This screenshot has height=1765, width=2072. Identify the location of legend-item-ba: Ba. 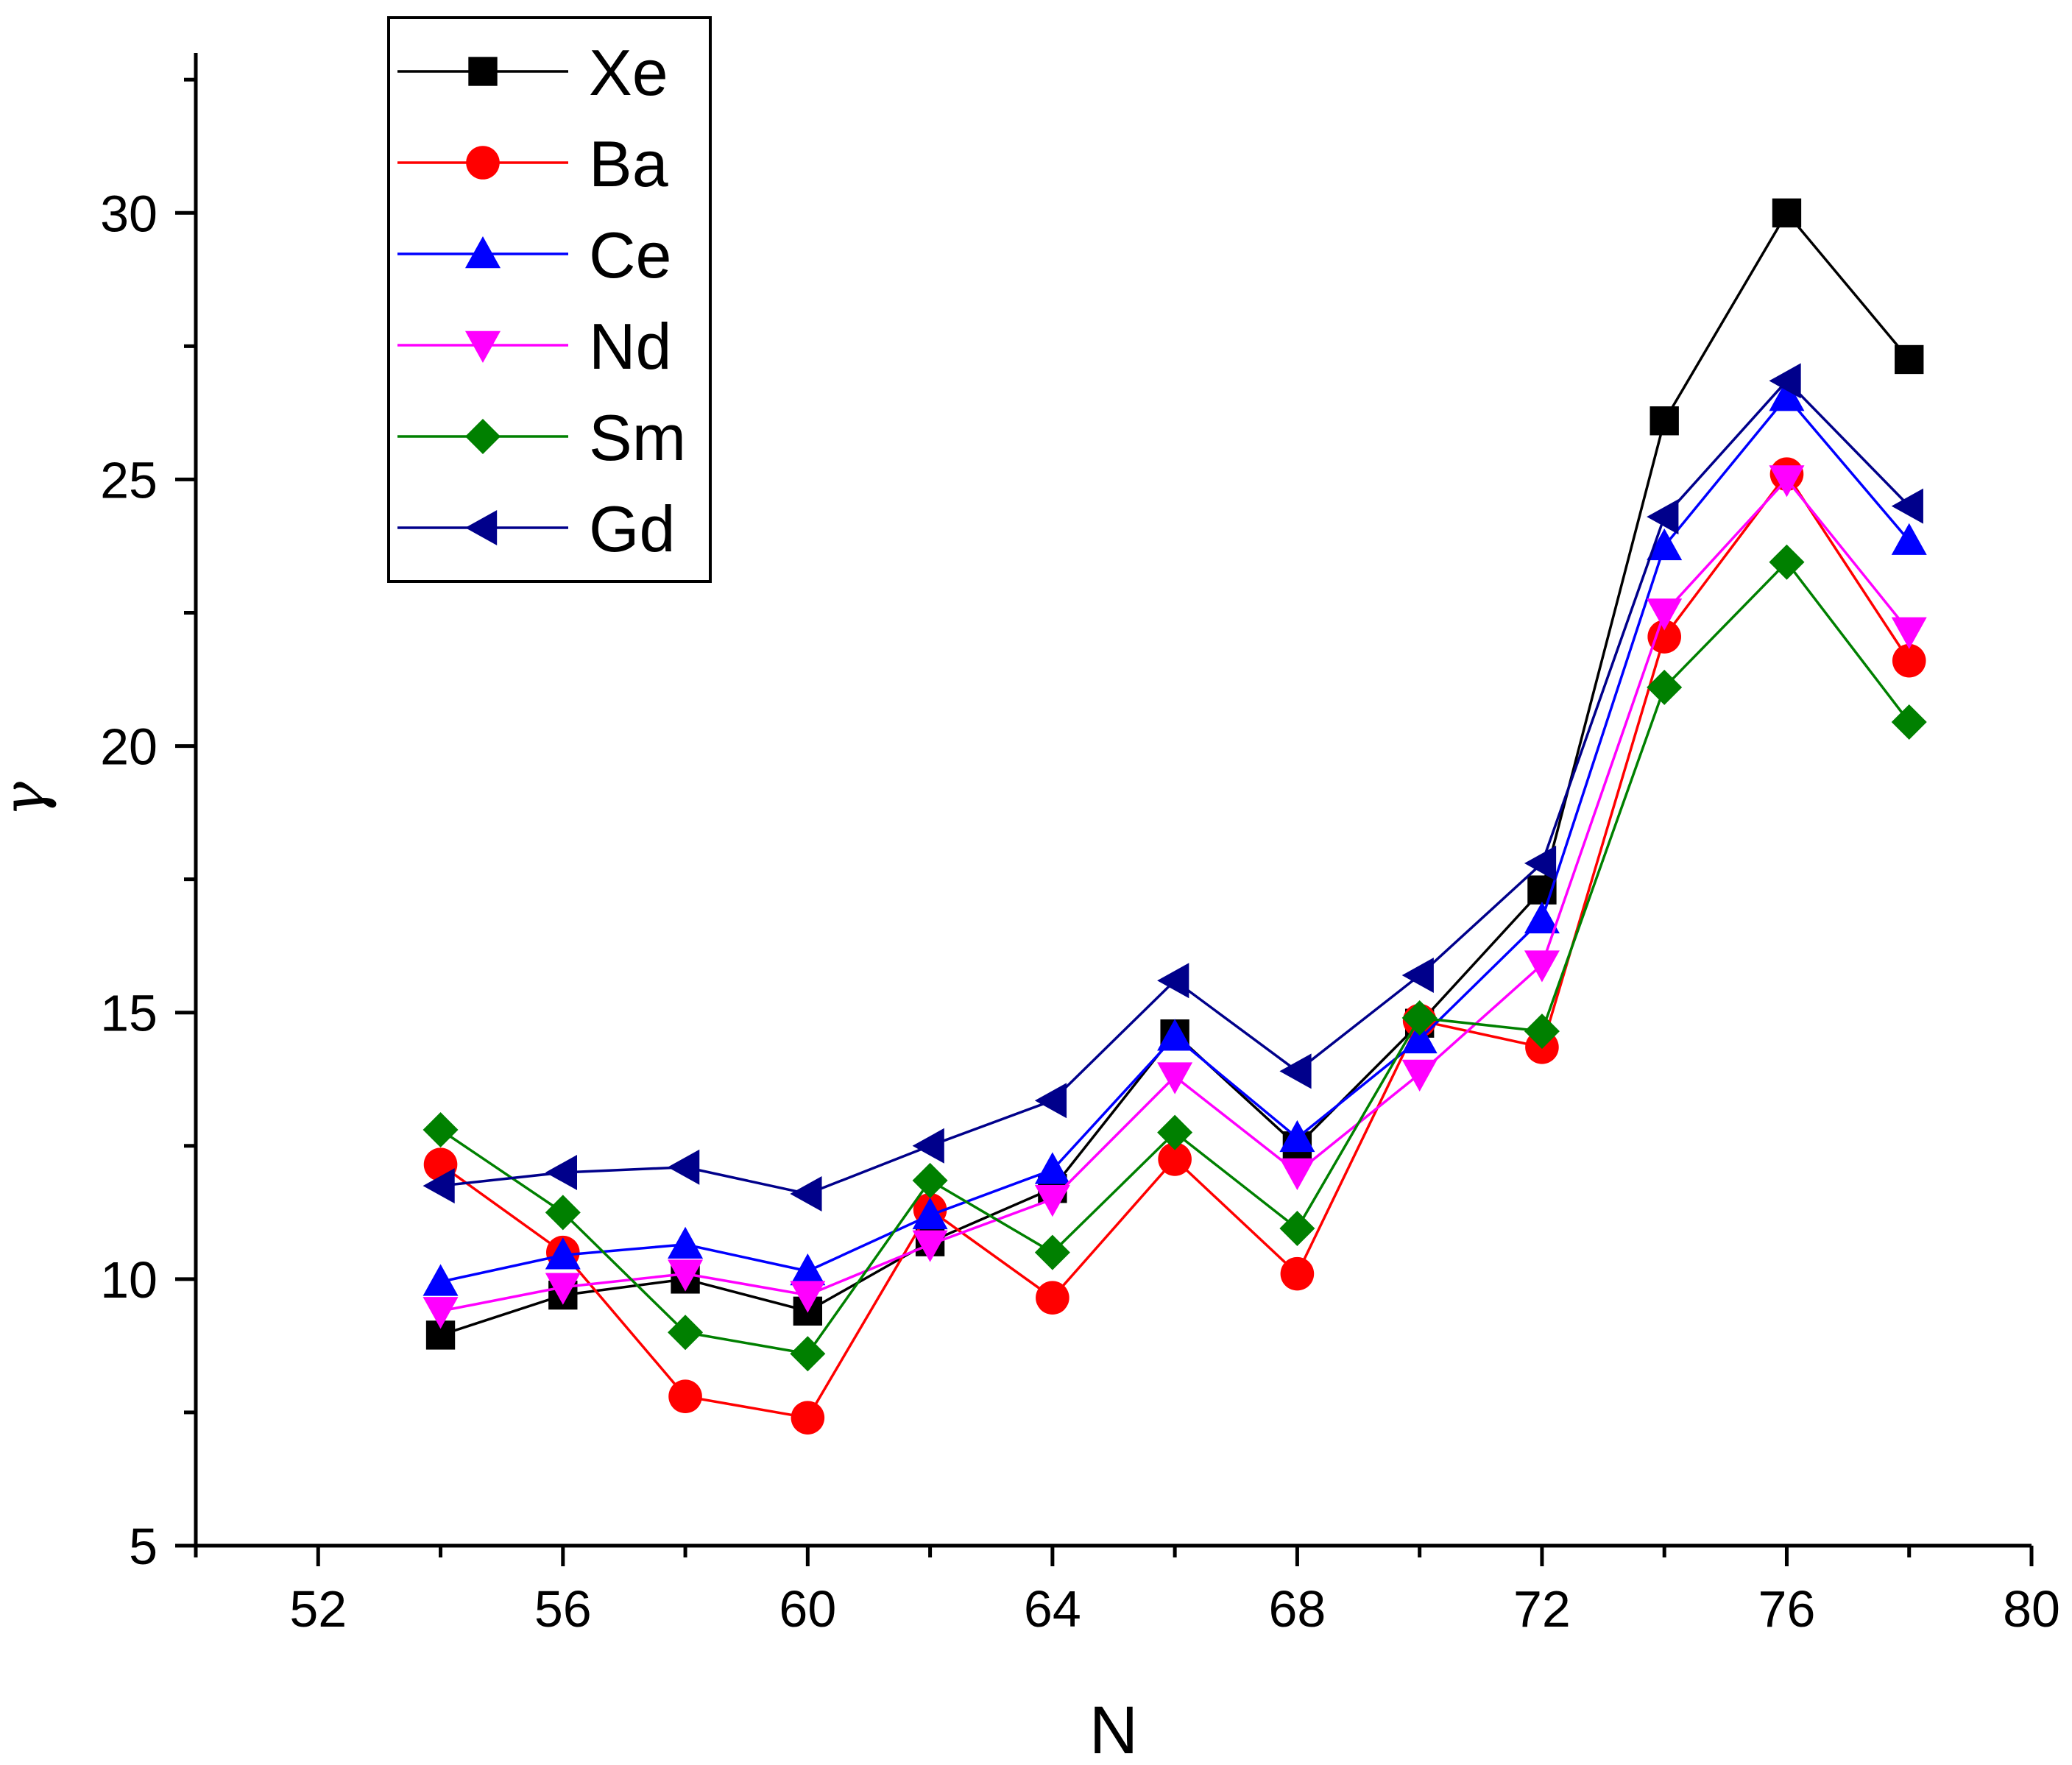
(532, 163).